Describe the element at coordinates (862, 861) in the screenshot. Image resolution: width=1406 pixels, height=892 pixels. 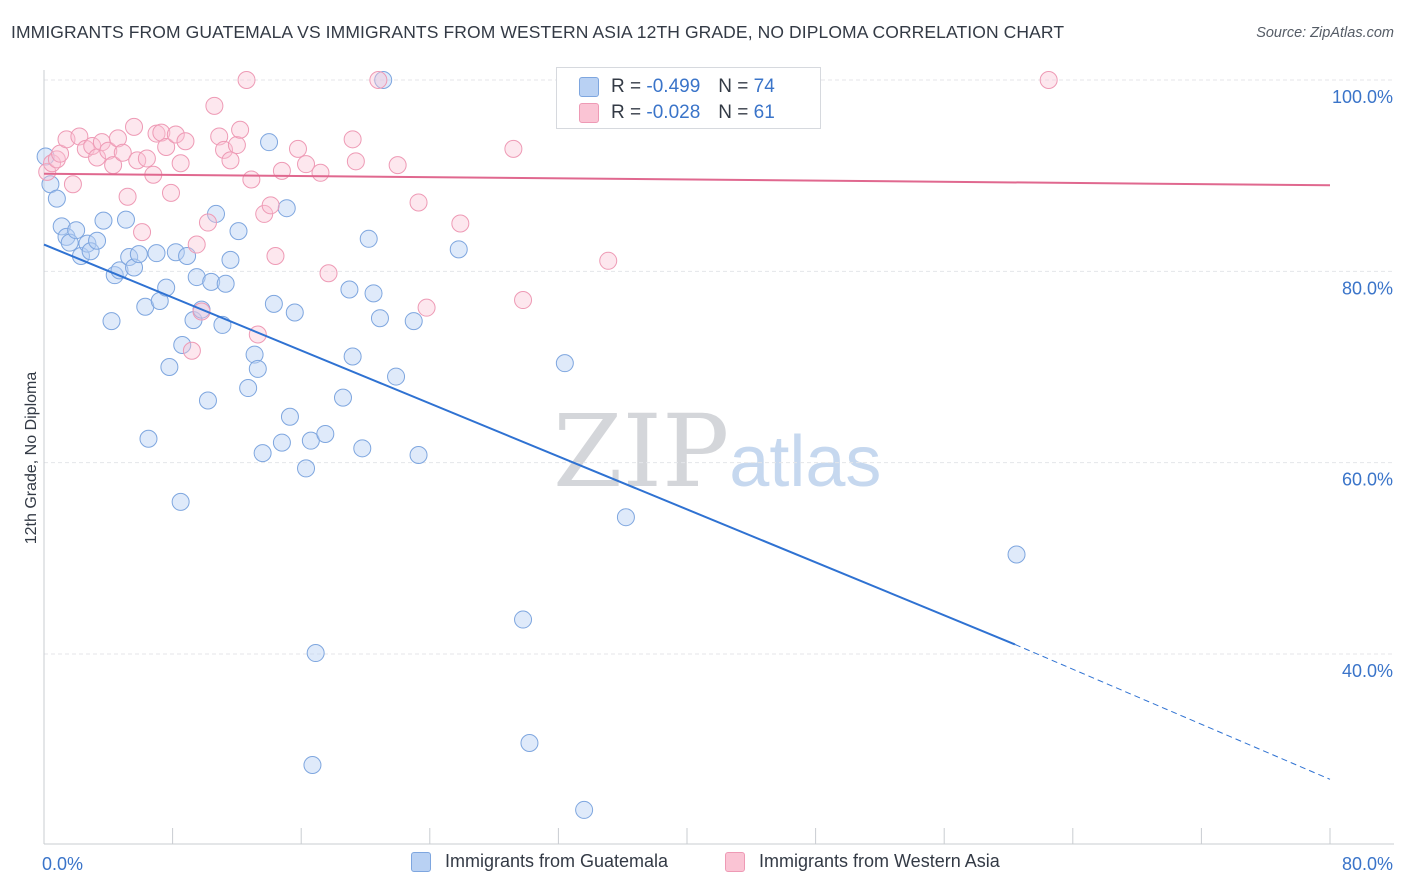
I see `series-legend-western-asia: Immigrants from Western Asia` at that location.